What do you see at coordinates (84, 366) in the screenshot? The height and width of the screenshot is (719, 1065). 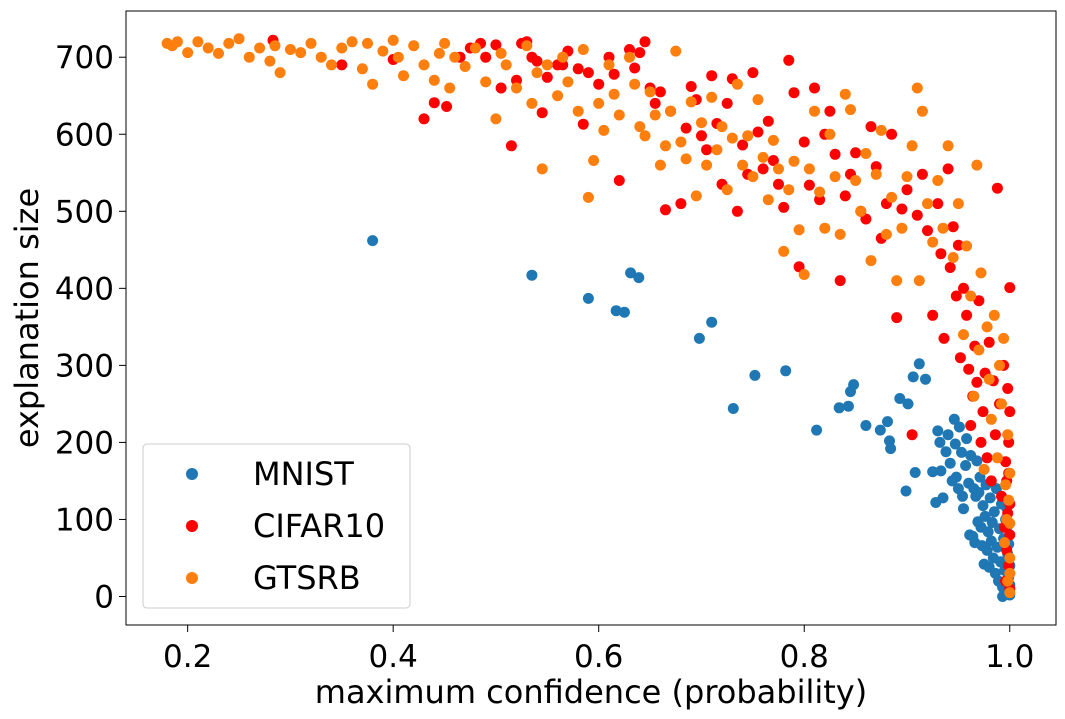 I see `y-tick-label: 300` at bounding box center [84, 366].